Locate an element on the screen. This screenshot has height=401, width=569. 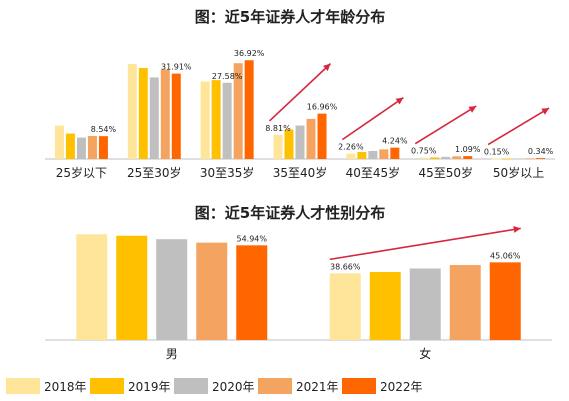
legend-label-2019: 2019年 is located at coordinates (149, 386).